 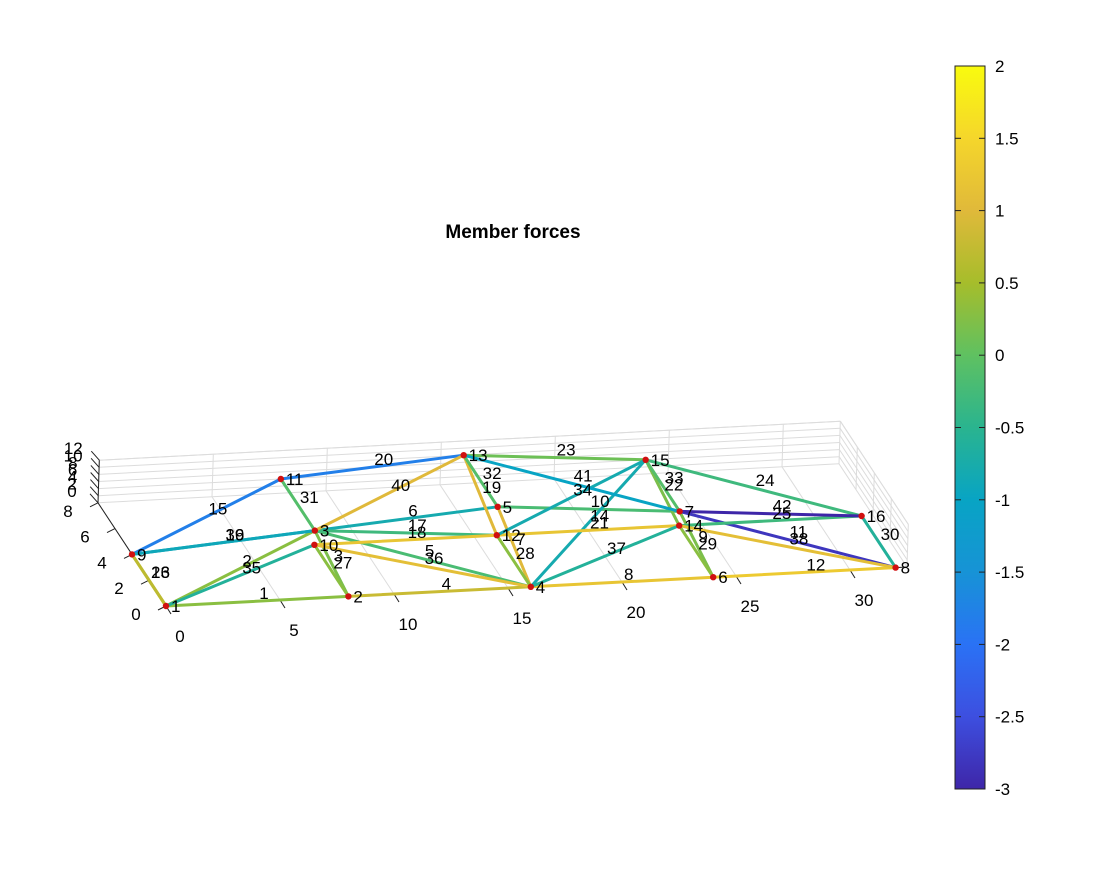 I want to click on colorbar-tick-label: 0.5, so click(x=1007, y=283).